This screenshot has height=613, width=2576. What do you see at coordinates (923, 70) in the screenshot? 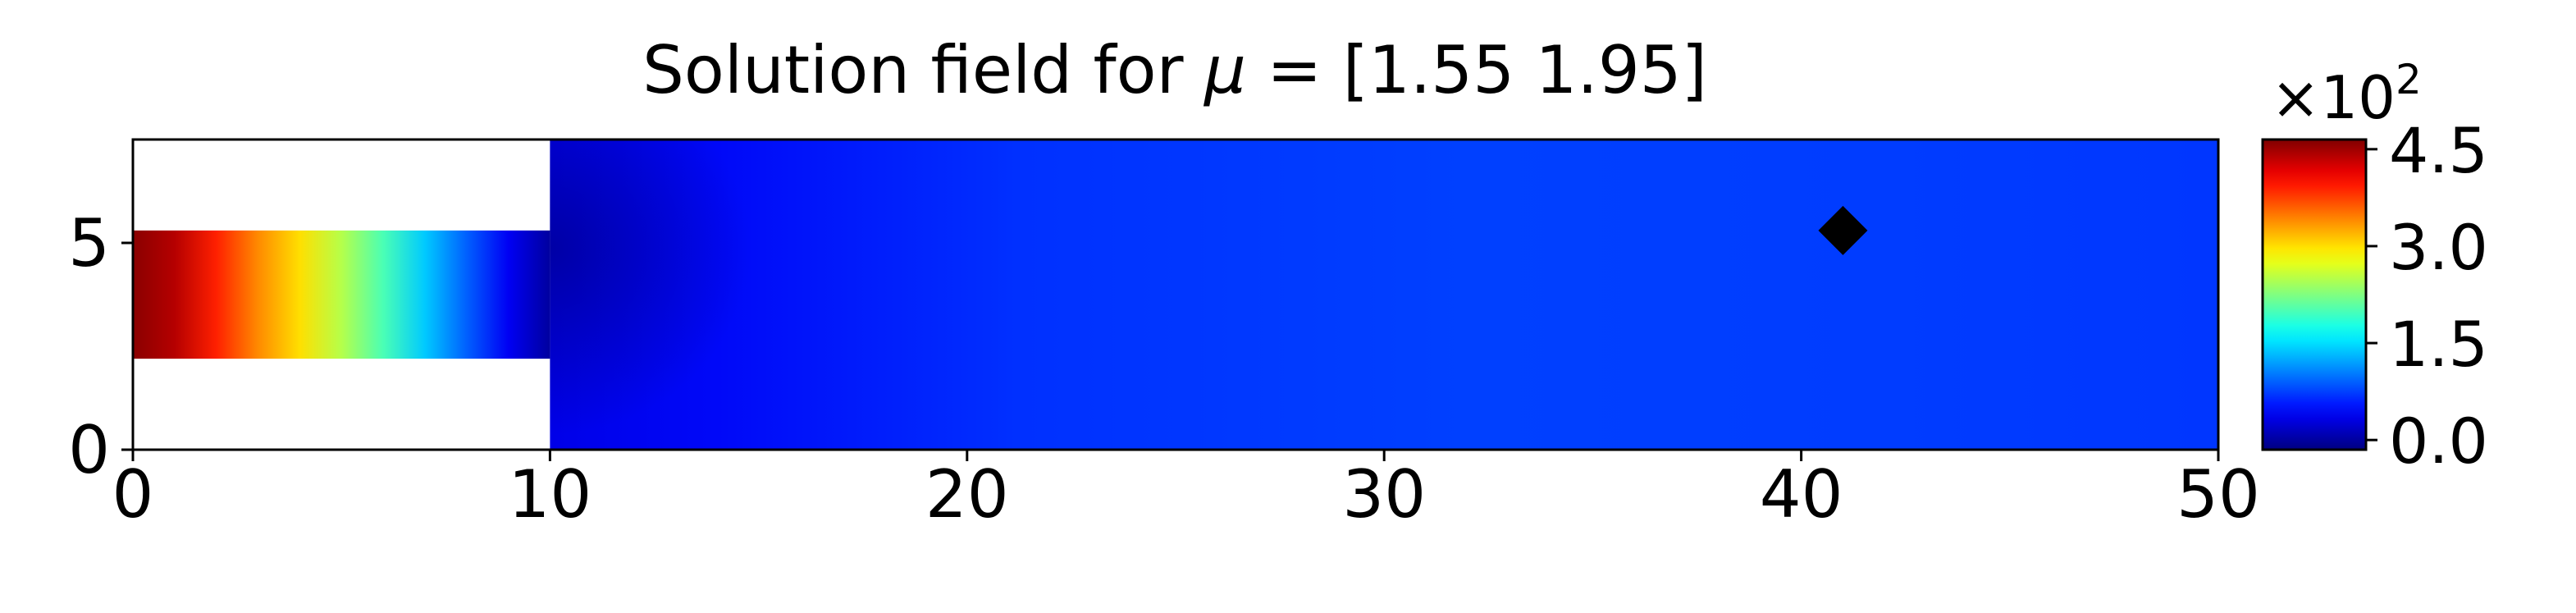
I see `title-prefix: Solution field for` at bounding box center [923, 70].